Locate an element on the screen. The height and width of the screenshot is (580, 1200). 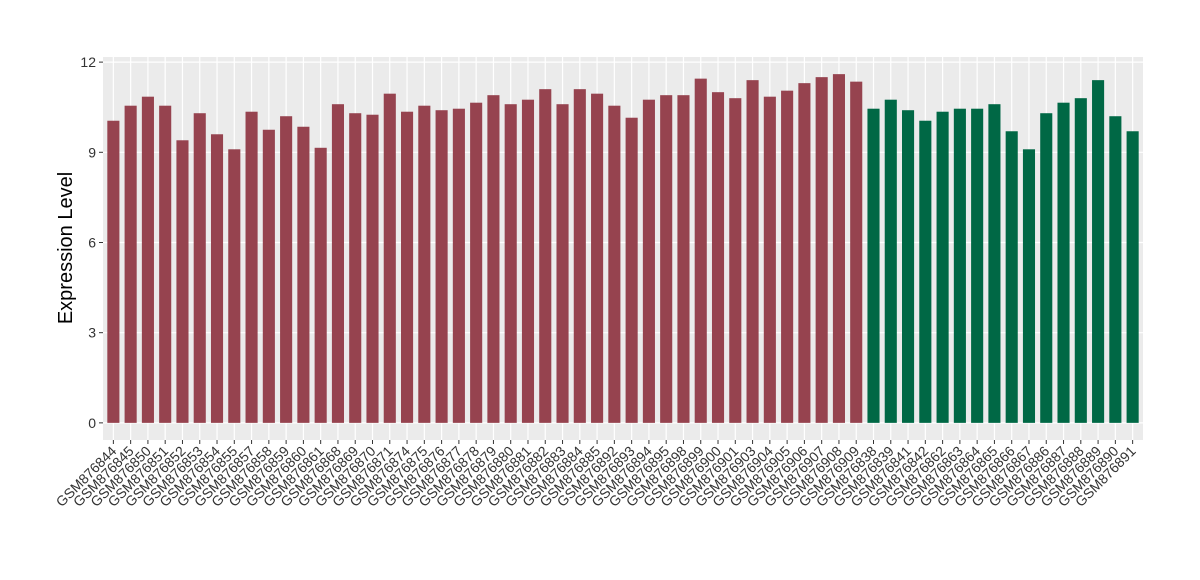
y-tick-label: 6 is located at coordinates (92, 242).